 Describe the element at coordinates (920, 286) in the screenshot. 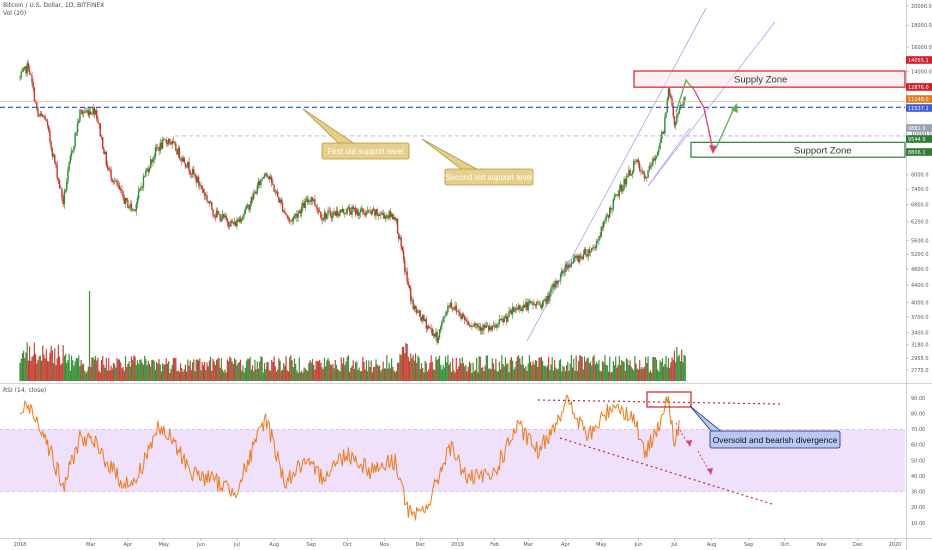

I see `price-tick-label: 4400.0` at that location.